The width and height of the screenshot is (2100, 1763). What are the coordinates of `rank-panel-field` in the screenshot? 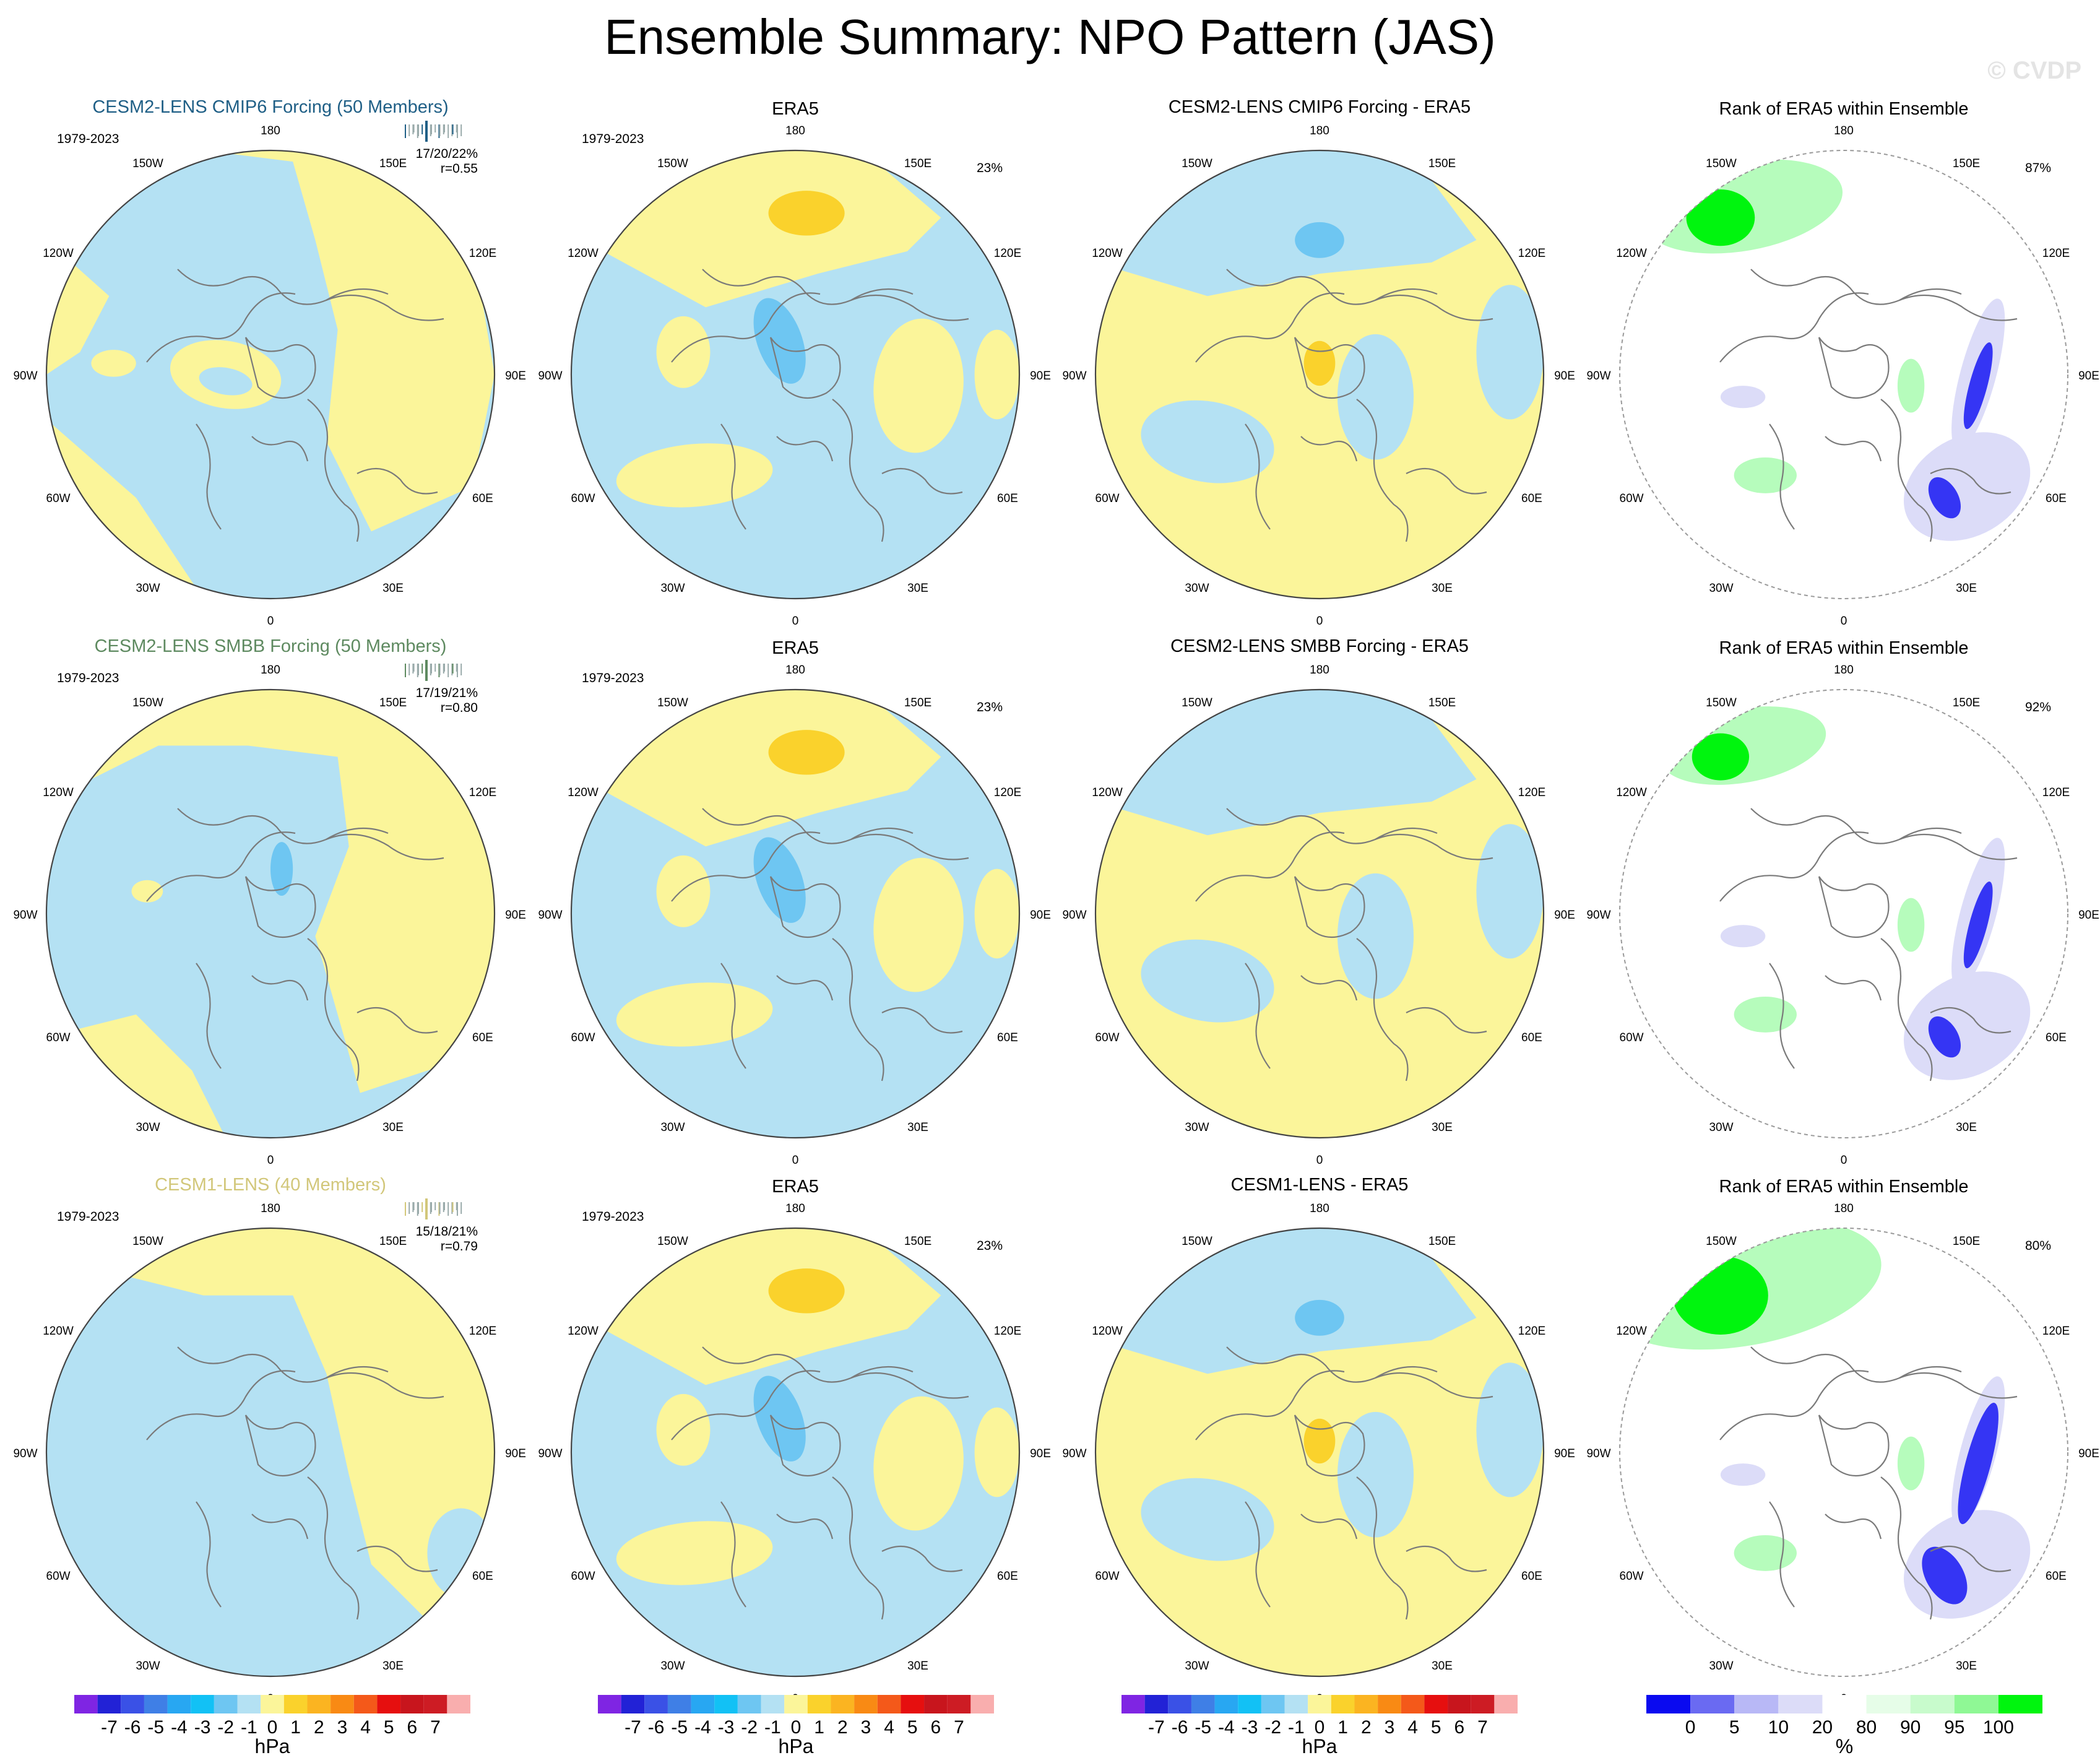 It's located at (1844, 914).